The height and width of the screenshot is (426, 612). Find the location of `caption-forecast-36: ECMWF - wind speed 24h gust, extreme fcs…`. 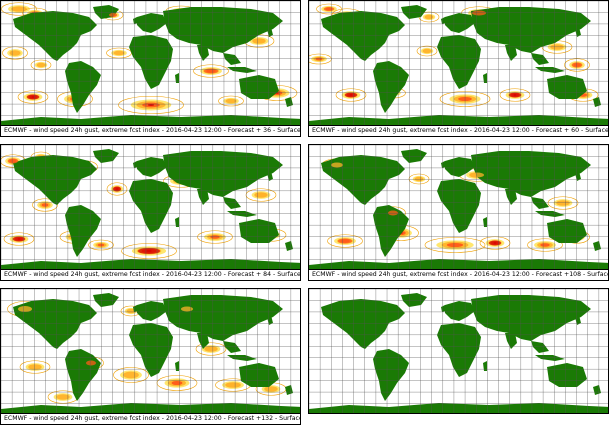

caption-forecast-36: ECMWF - wind speed 24h gust, extreme fcs… is located at coordinates (150, 130).